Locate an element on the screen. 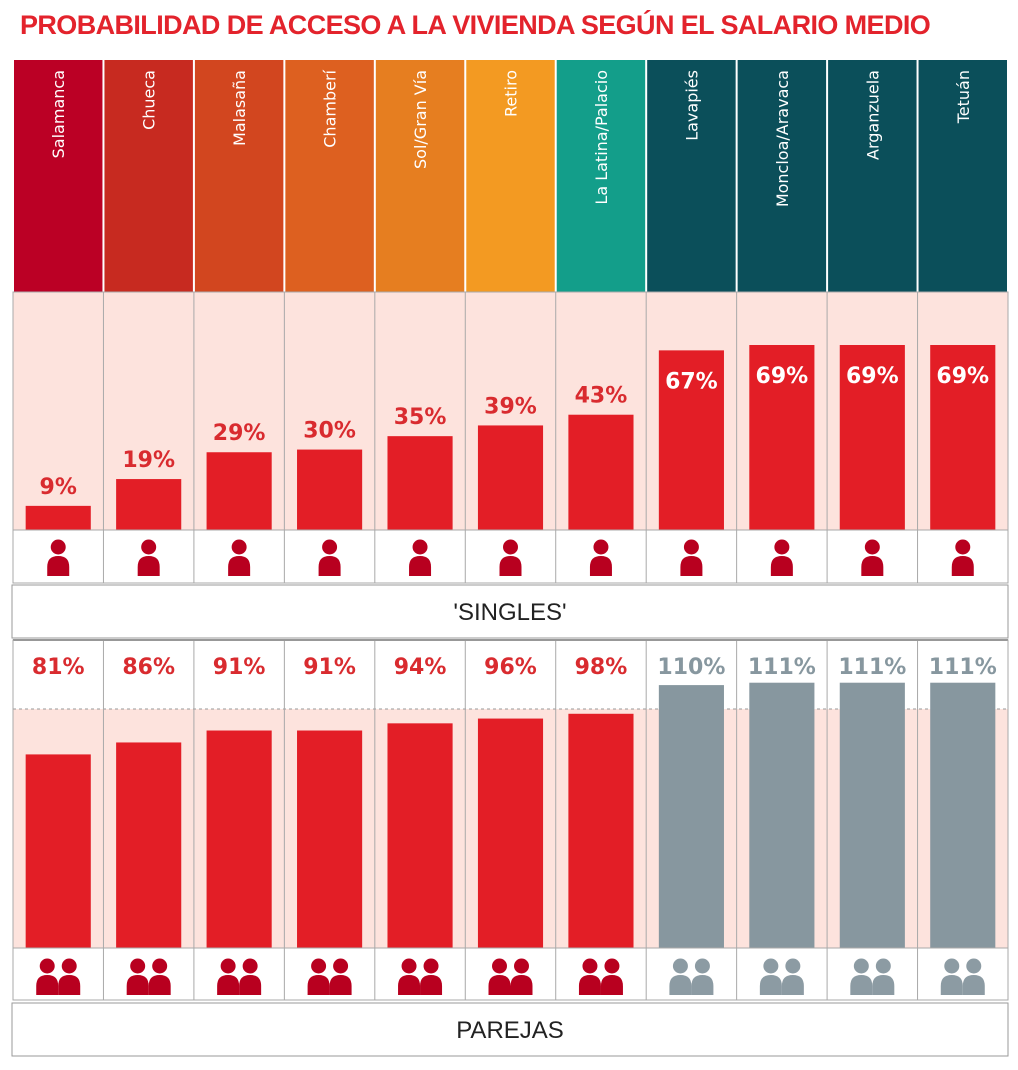 This screenshot has height=1070, width=1018. category-label: Moncloa/Aravaca is located at coordinates (782, 138).